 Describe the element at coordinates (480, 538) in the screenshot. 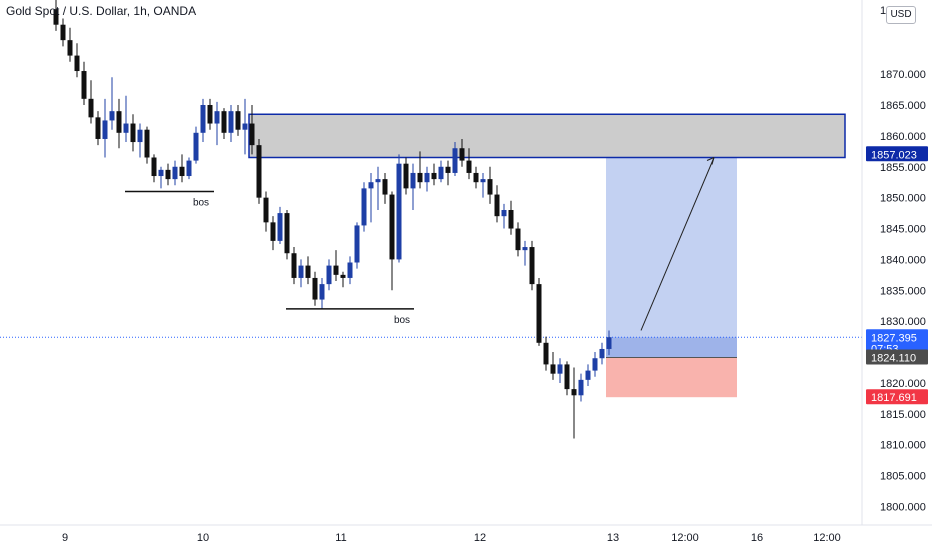

I see `x-tick-label: 12` at that location.